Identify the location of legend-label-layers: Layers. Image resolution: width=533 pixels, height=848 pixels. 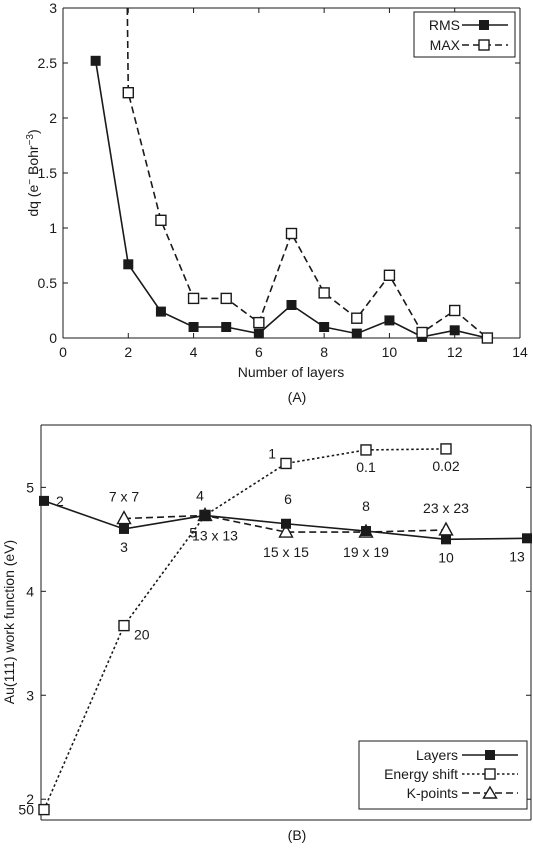
(437, 755).